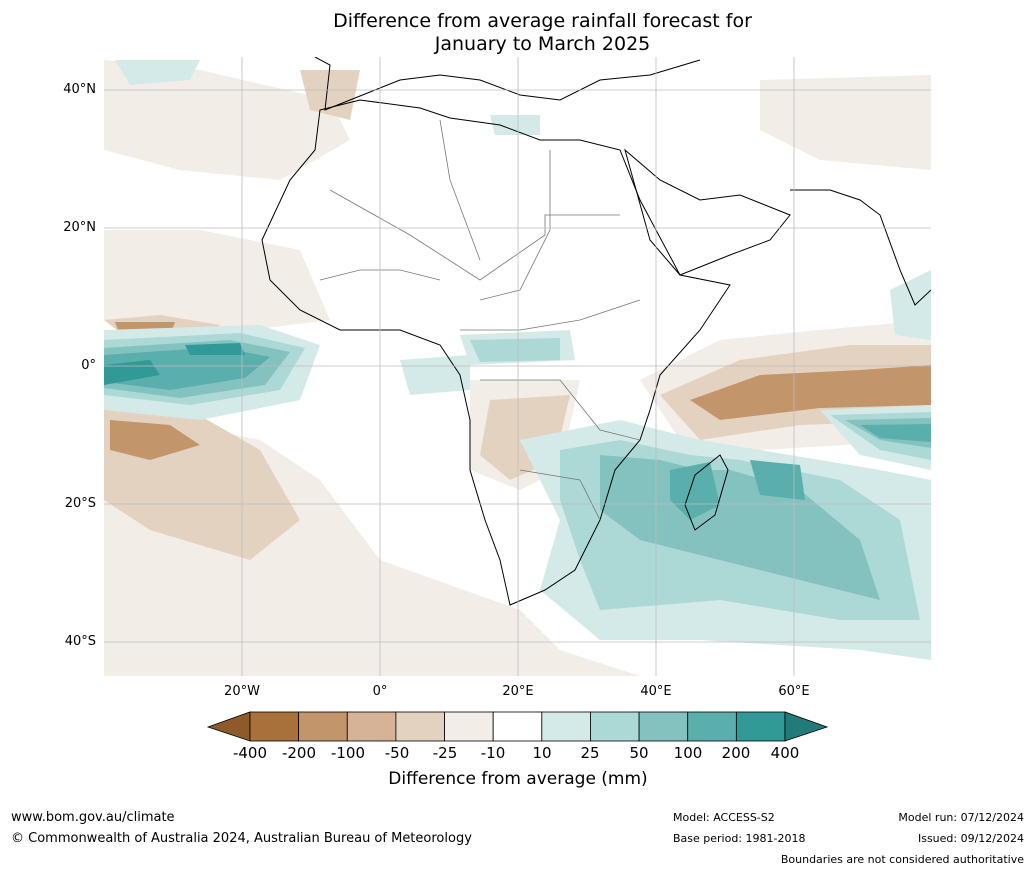  What do you see at coordinates (445, 753) in the screenshot?
I see `colorbar-label: -25` at bounding box center [445, 753].